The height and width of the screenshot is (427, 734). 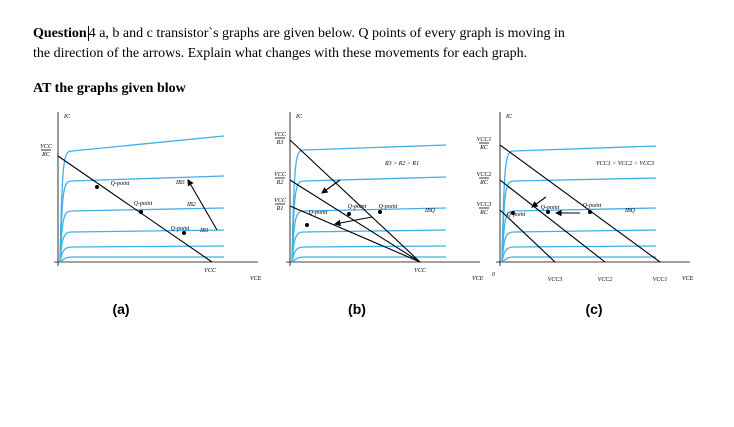 What do you see at coordinates (204, 231) in the screenshot?
I see `label: IB1` at bounding box center [204, 231].